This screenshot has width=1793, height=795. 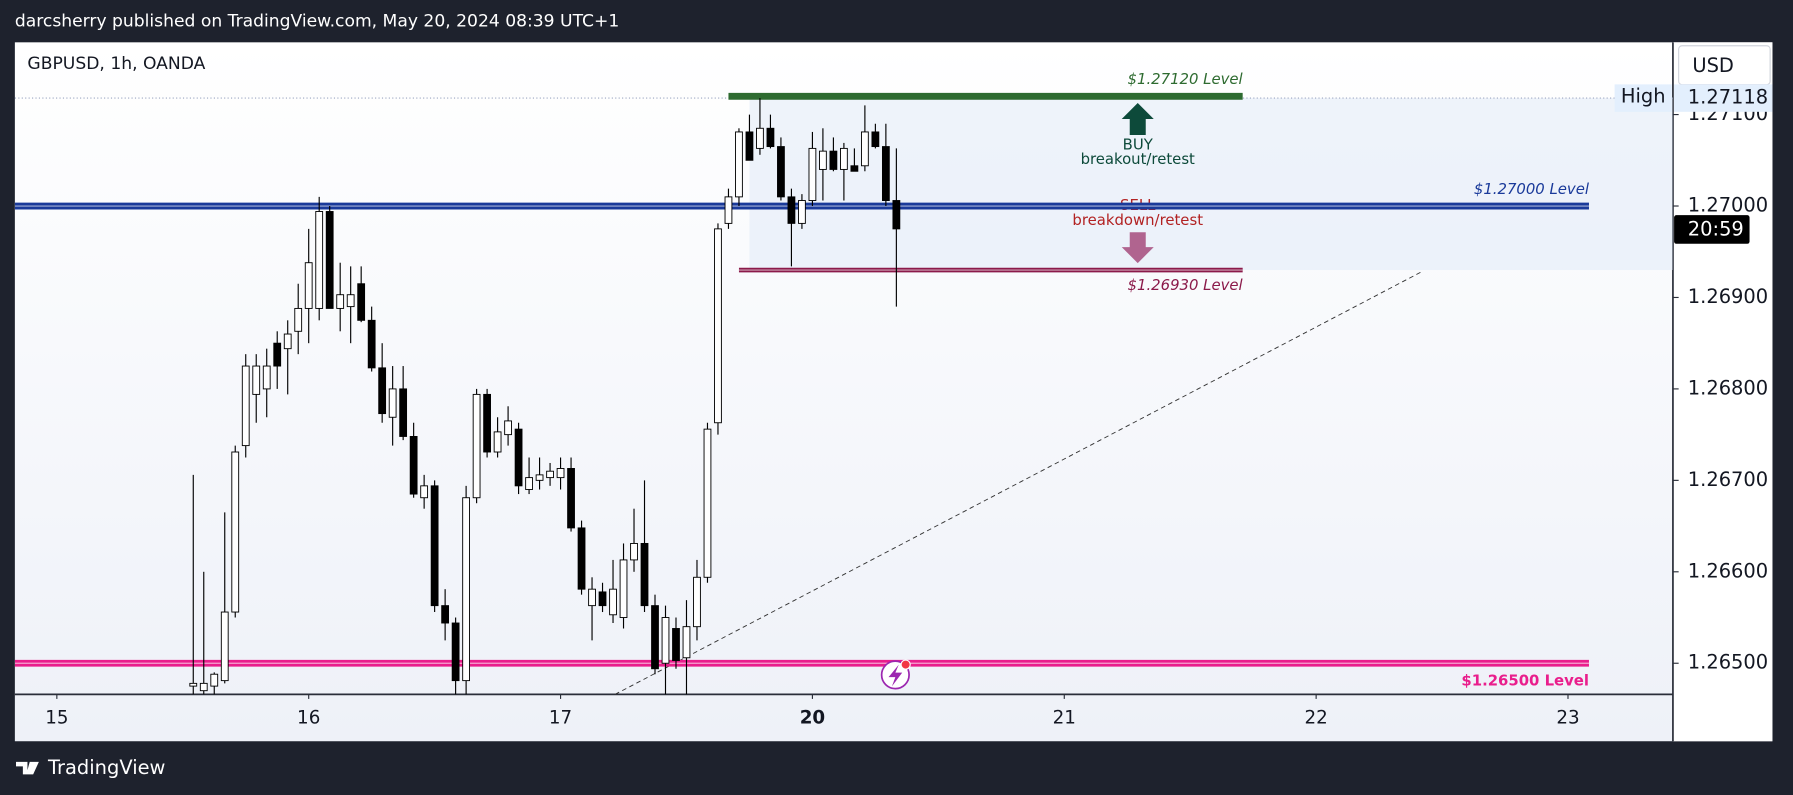 I want to click on alert-bolt, so click(x=895, y=675).